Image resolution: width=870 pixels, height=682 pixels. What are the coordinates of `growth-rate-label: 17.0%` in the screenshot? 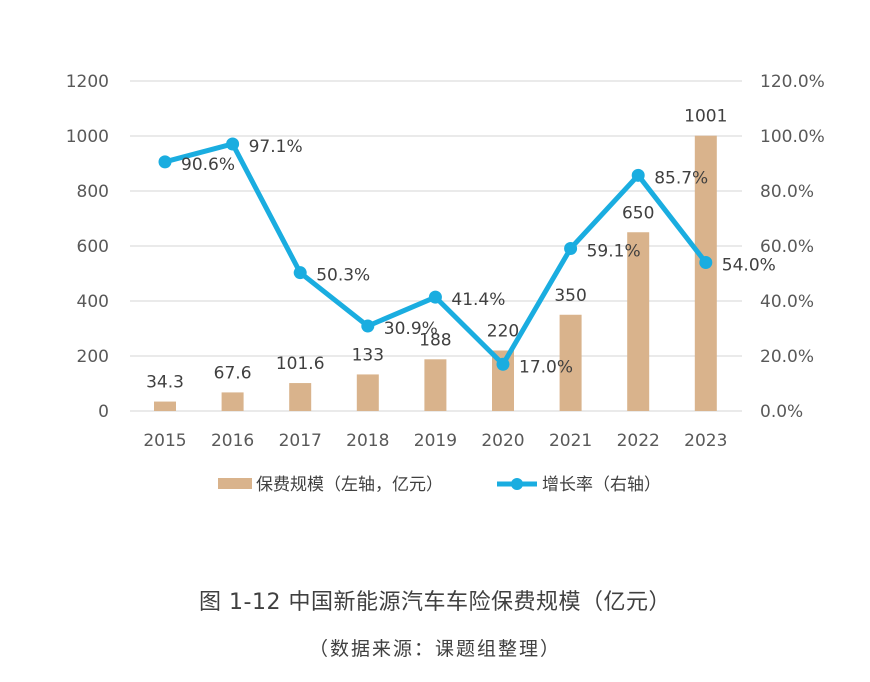 It's located at (546, 367).